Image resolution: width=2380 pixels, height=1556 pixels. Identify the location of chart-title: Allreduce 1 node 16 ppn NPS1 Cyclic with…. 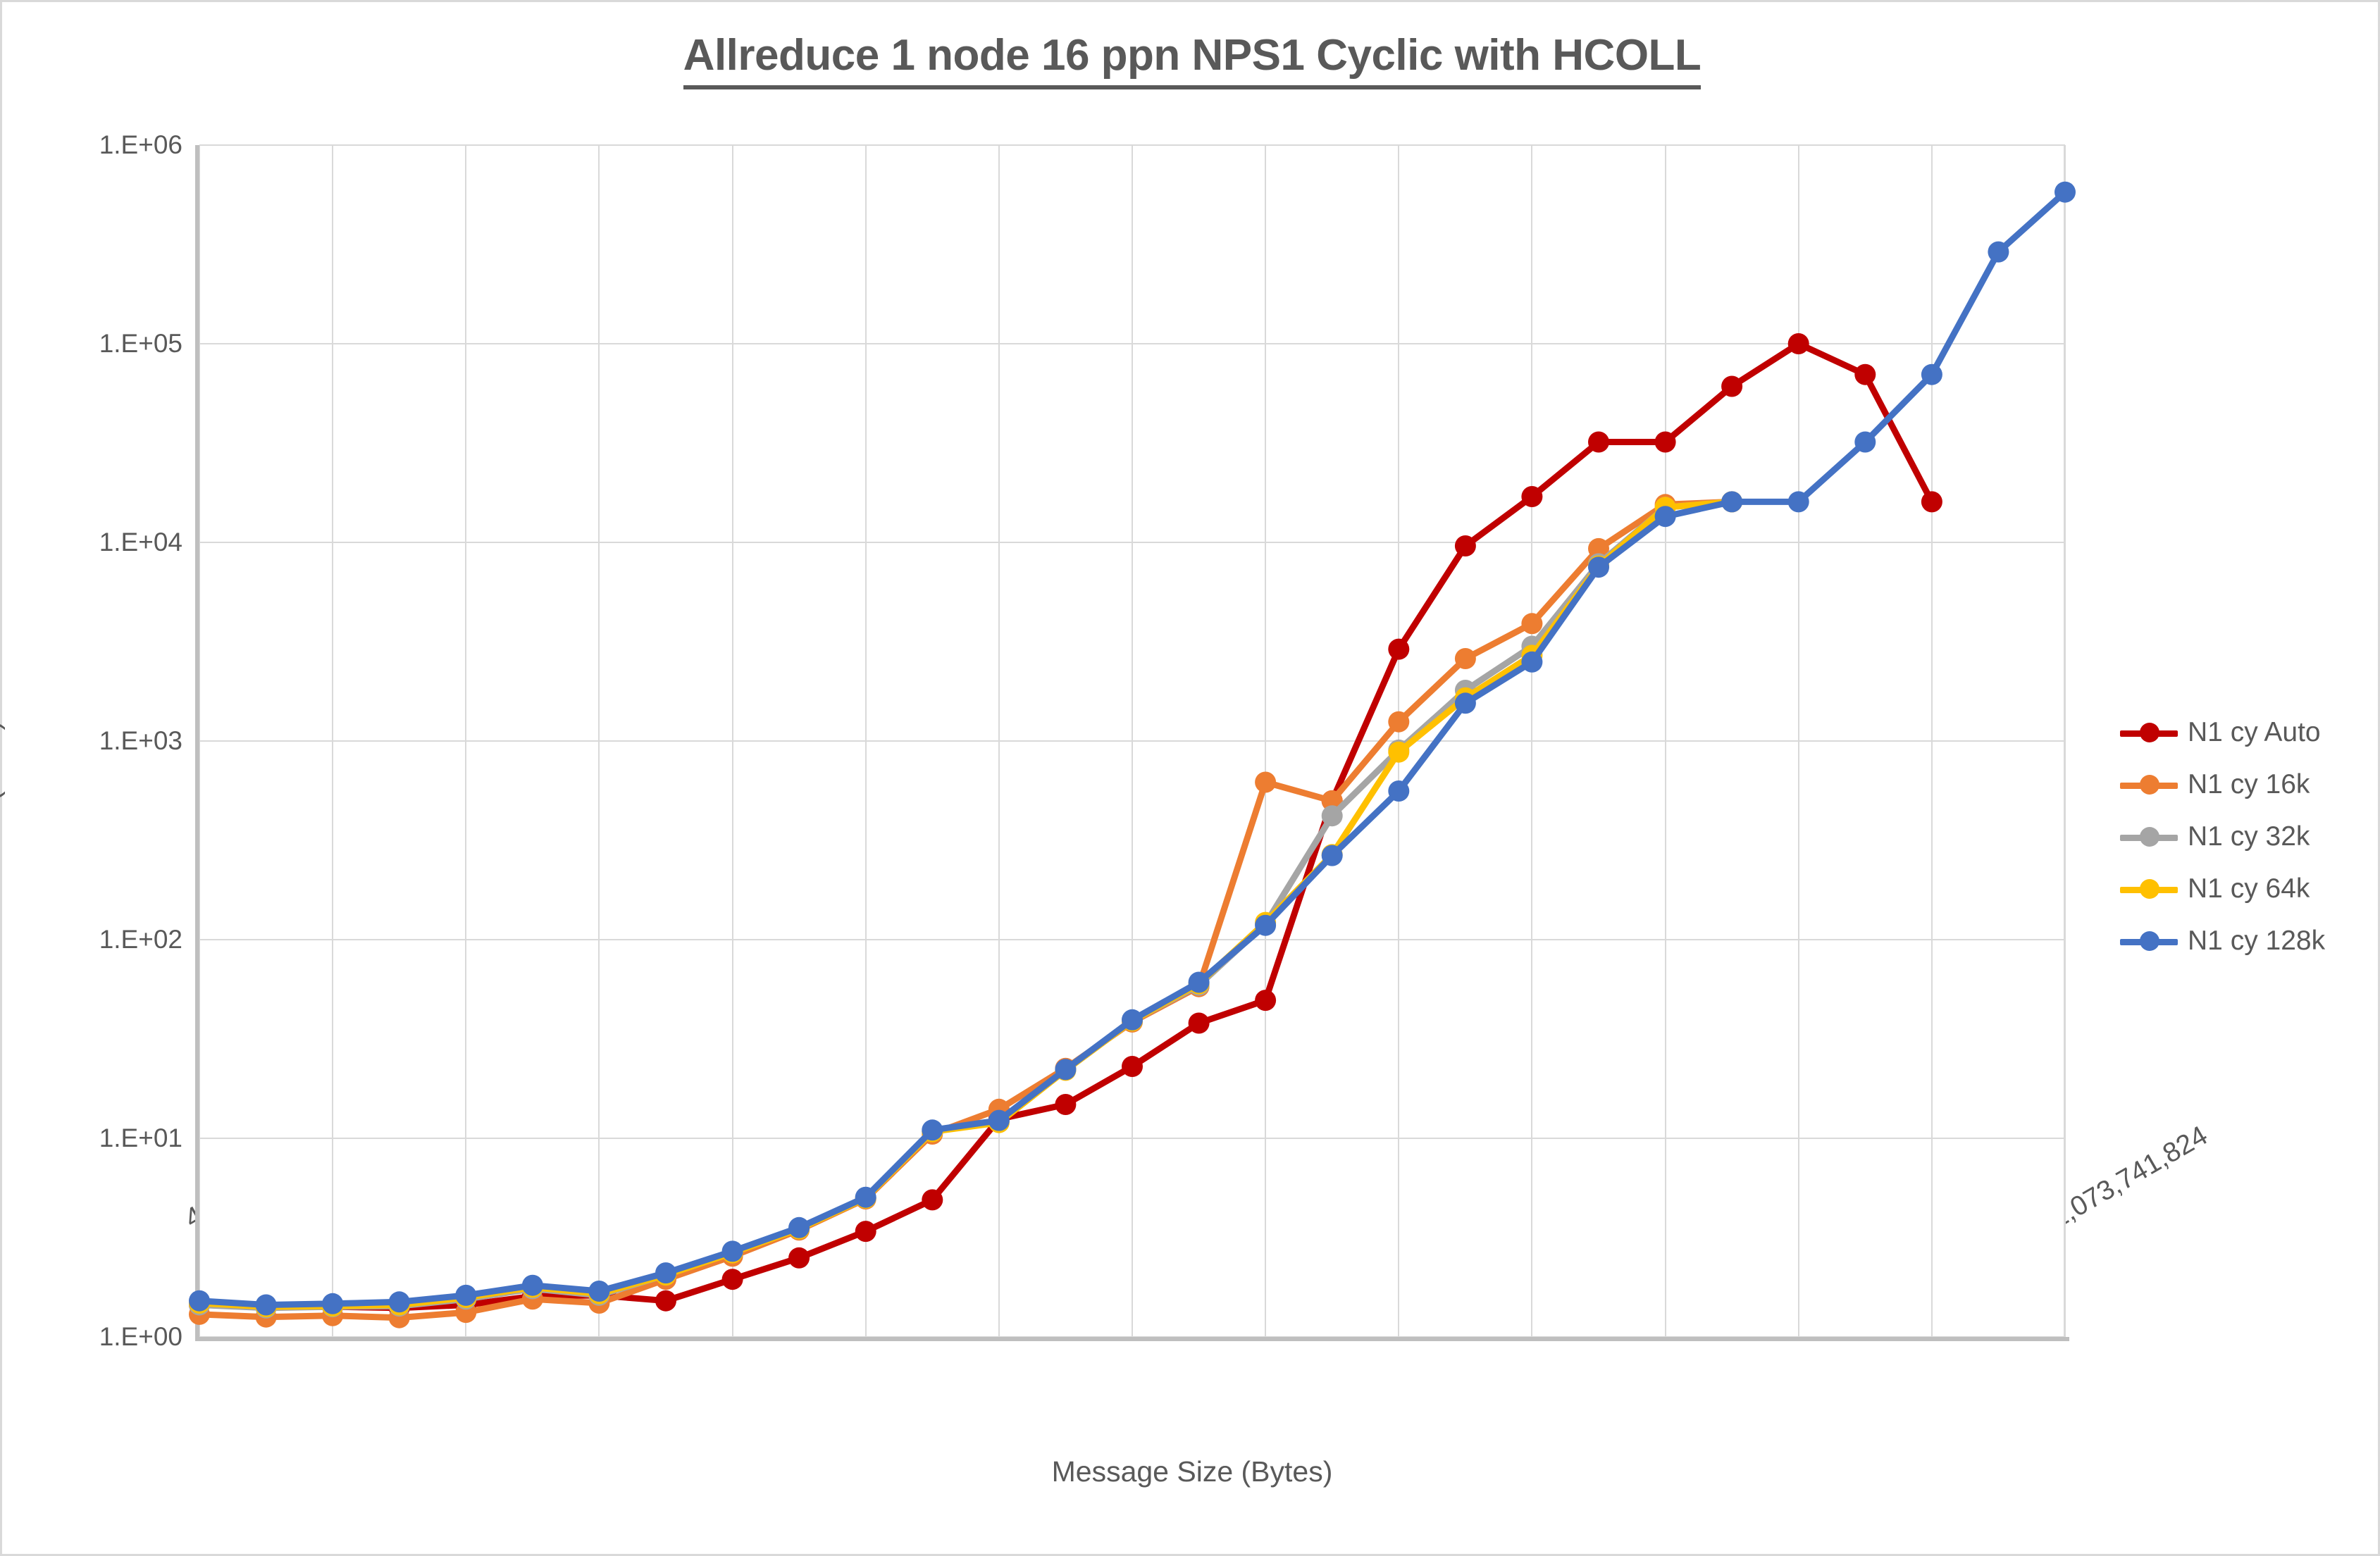
(1191, 59).